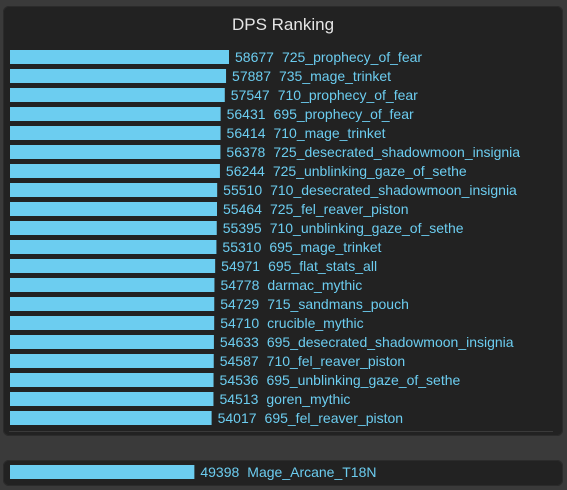 Image resolution: width=567 pixels, height=490 pixels. What do you see at coordinates (314, 285) in the screenshot?
I see `ranking-category-label-13: darmac_mythic` at bounding box center [314, 285].